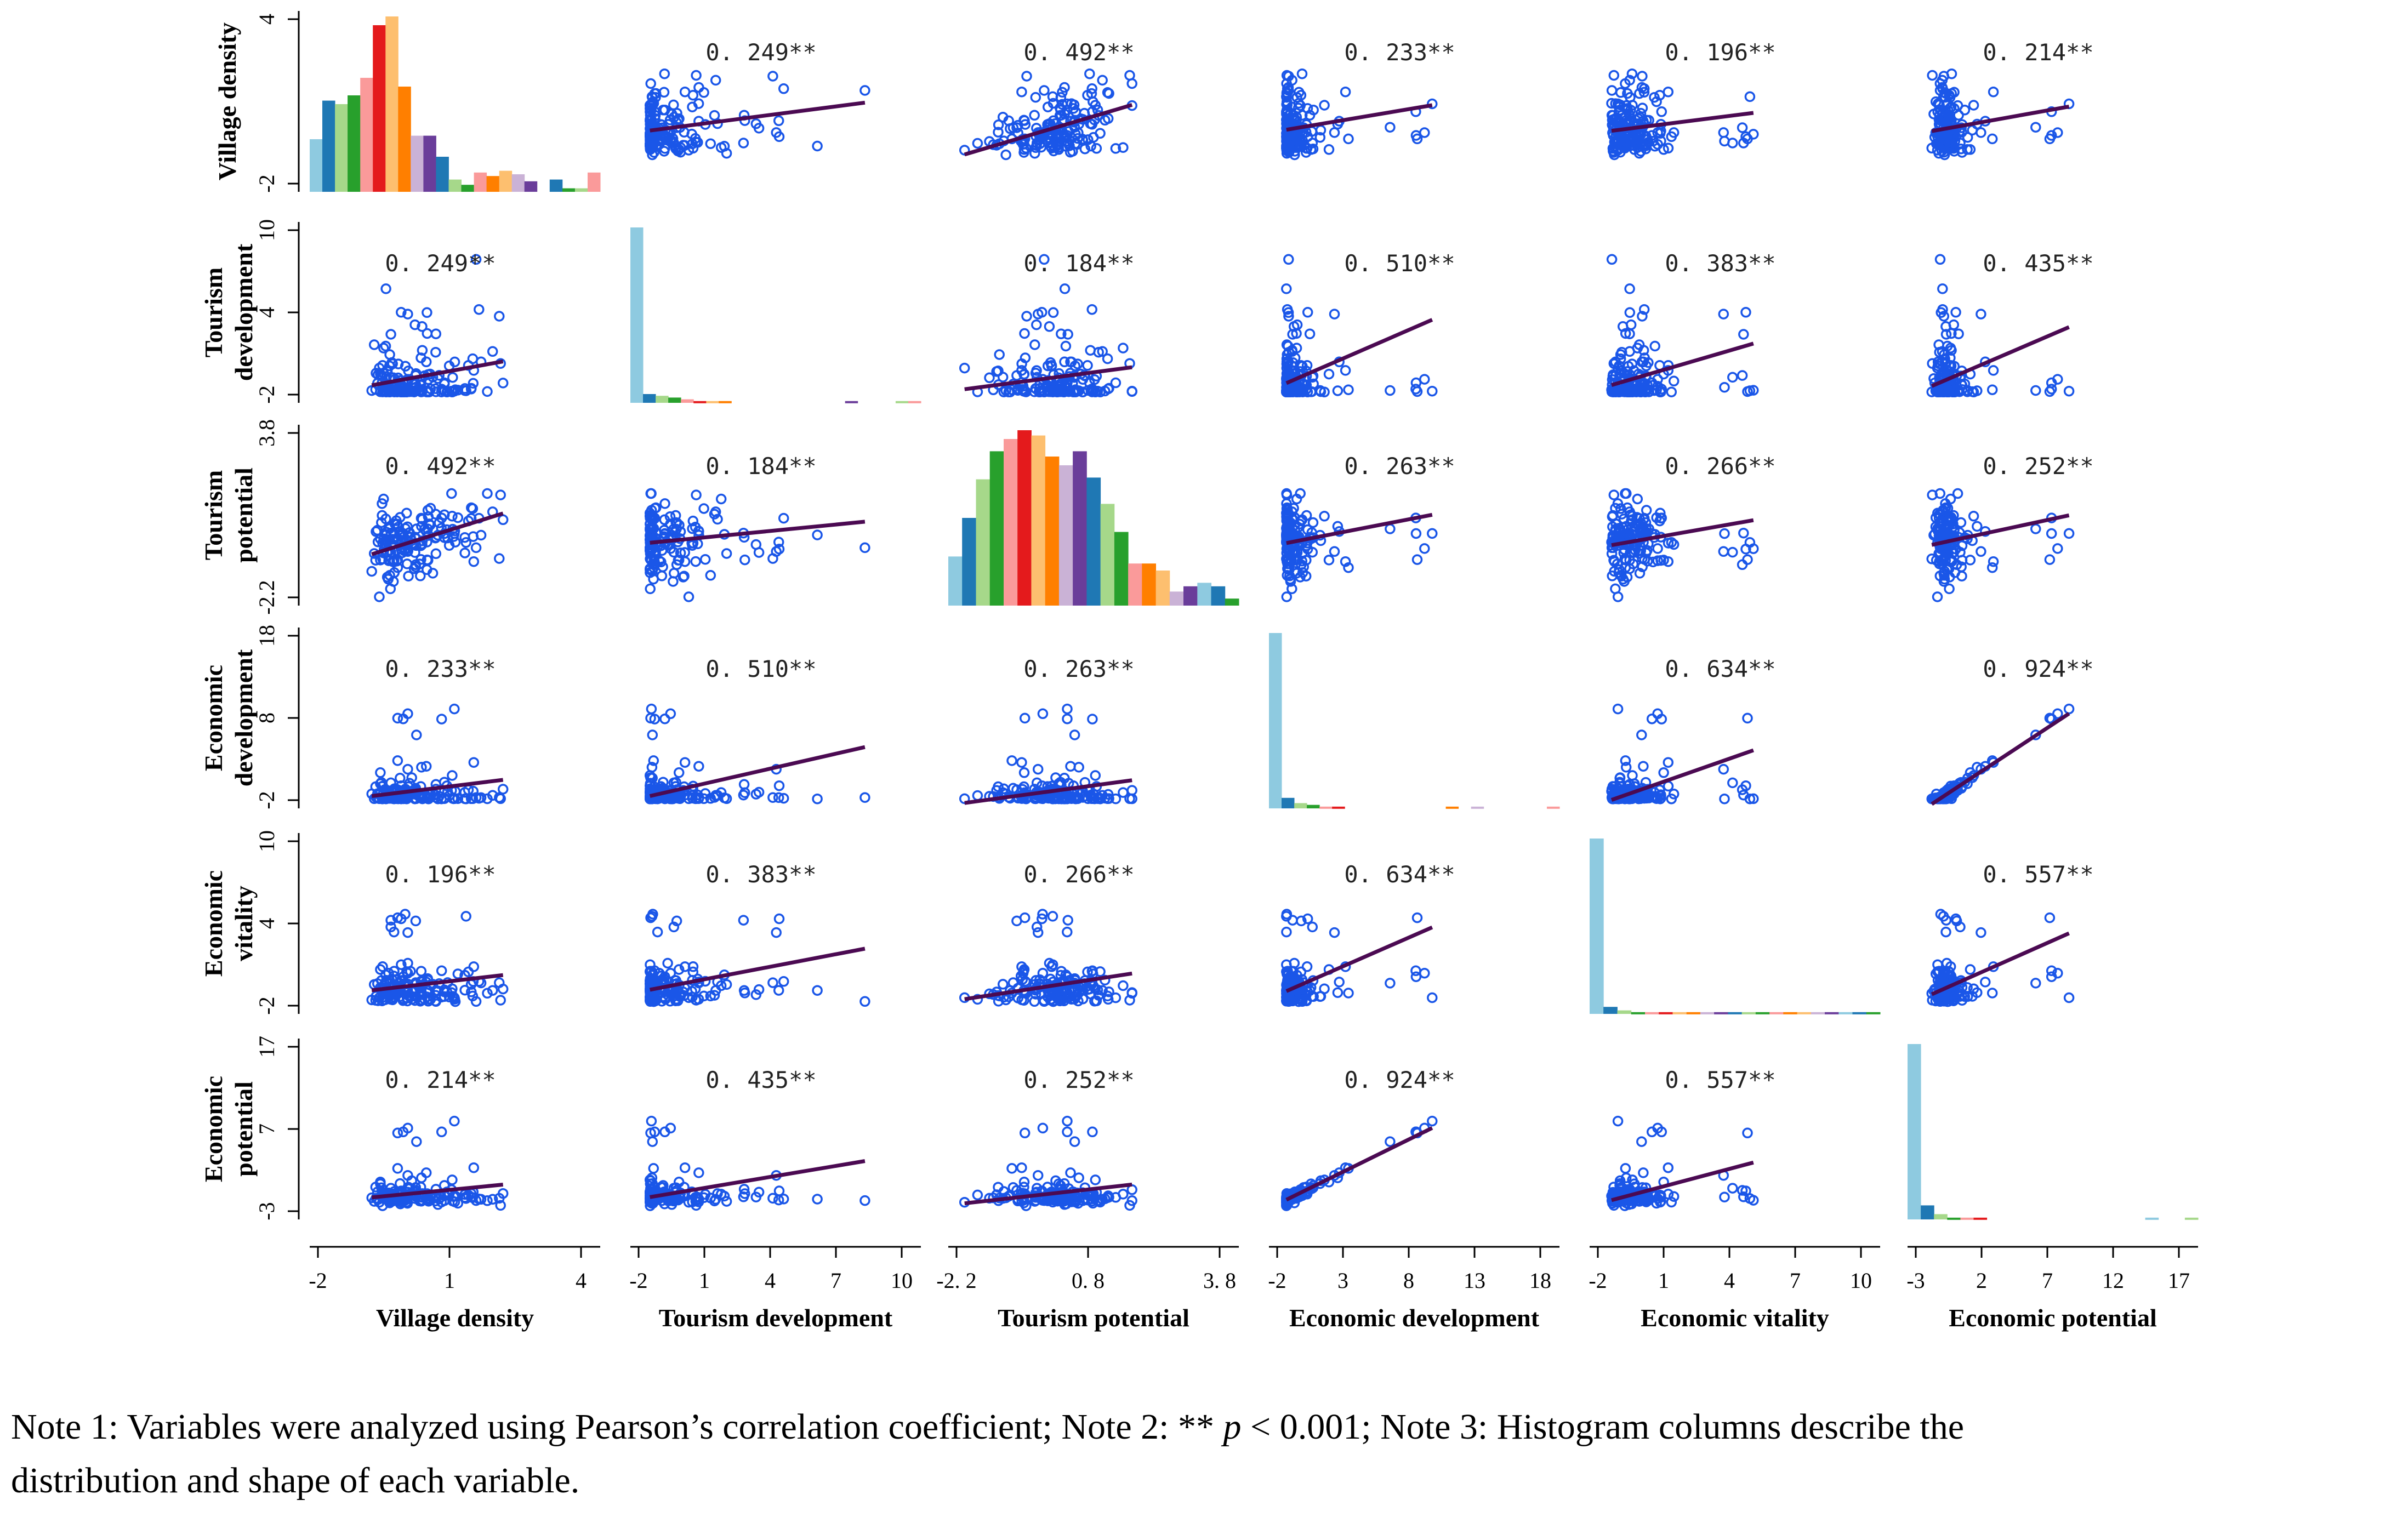  Describe the element at coordinates (1720, 1080) in the screenshot. I see `correlation-label: 0. 557**` at that location.